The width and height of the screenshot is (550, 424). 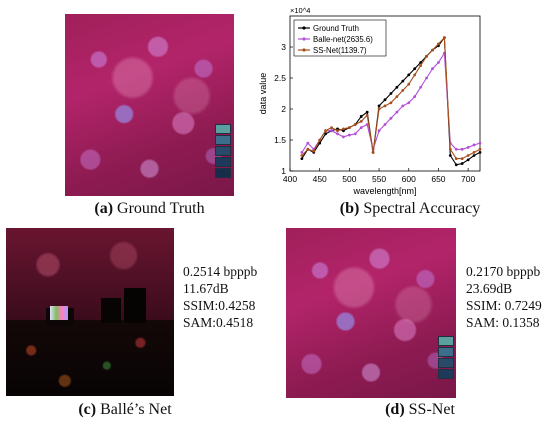 I want to click on y-tick-label-1: 1.5, so click(x=280, y=140).